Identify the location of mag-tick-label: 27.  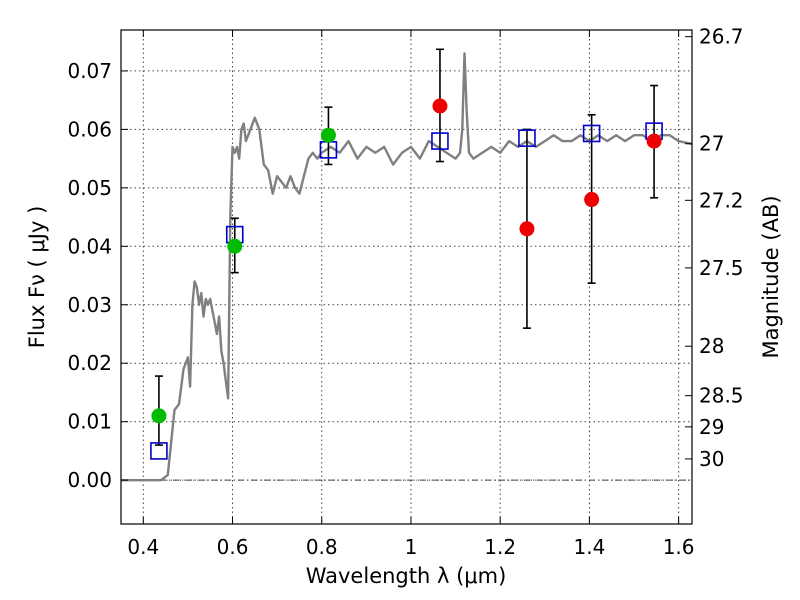
(711, 144).